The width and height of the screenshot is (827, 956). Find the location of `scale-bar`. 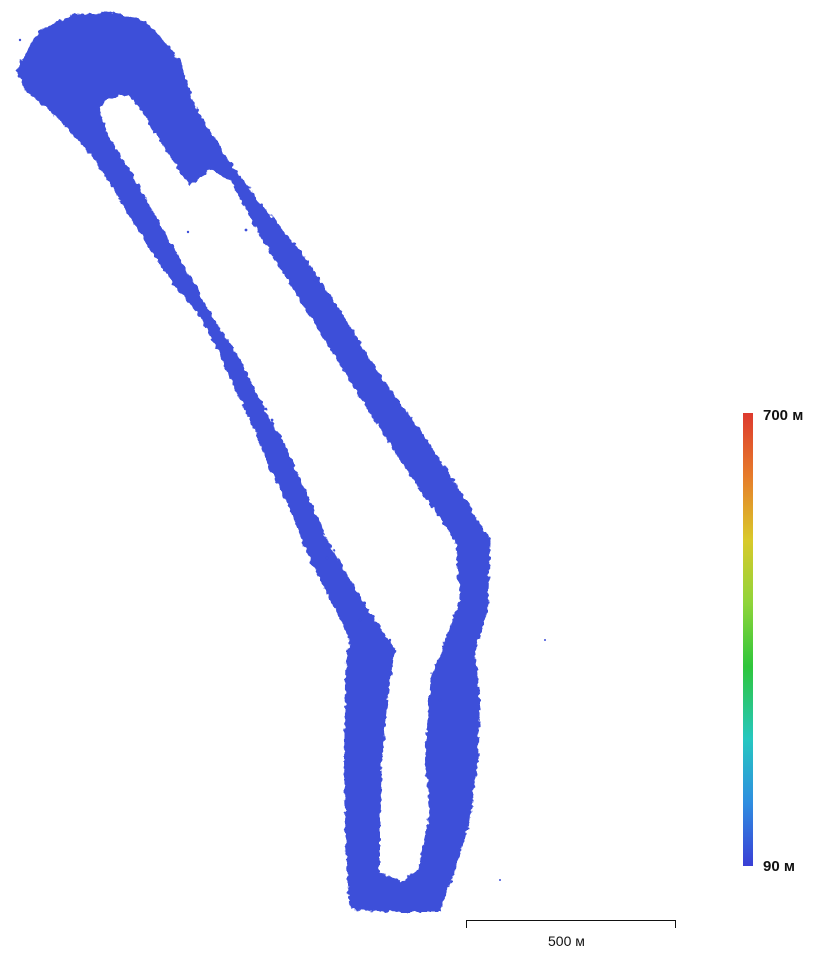

scale-bar is located at coordinates (571, 924).